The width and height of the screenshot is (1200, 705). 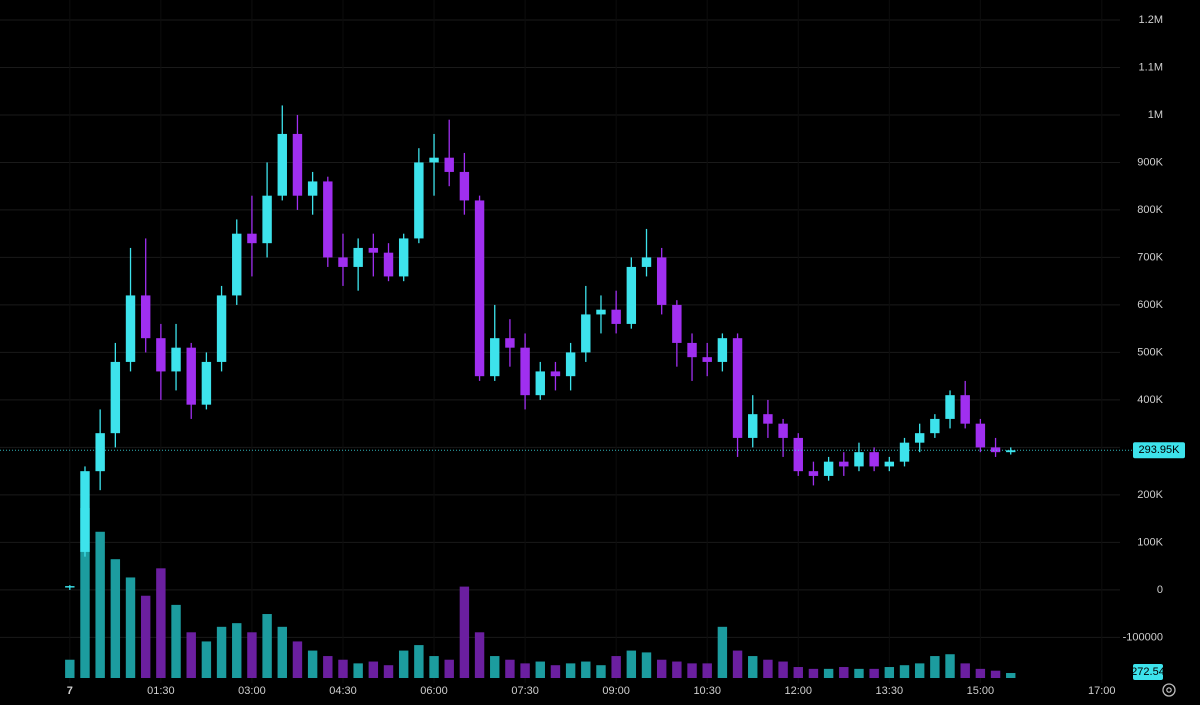 I want to click on y-tick-label: 900K, so click(x=1150, y=162).